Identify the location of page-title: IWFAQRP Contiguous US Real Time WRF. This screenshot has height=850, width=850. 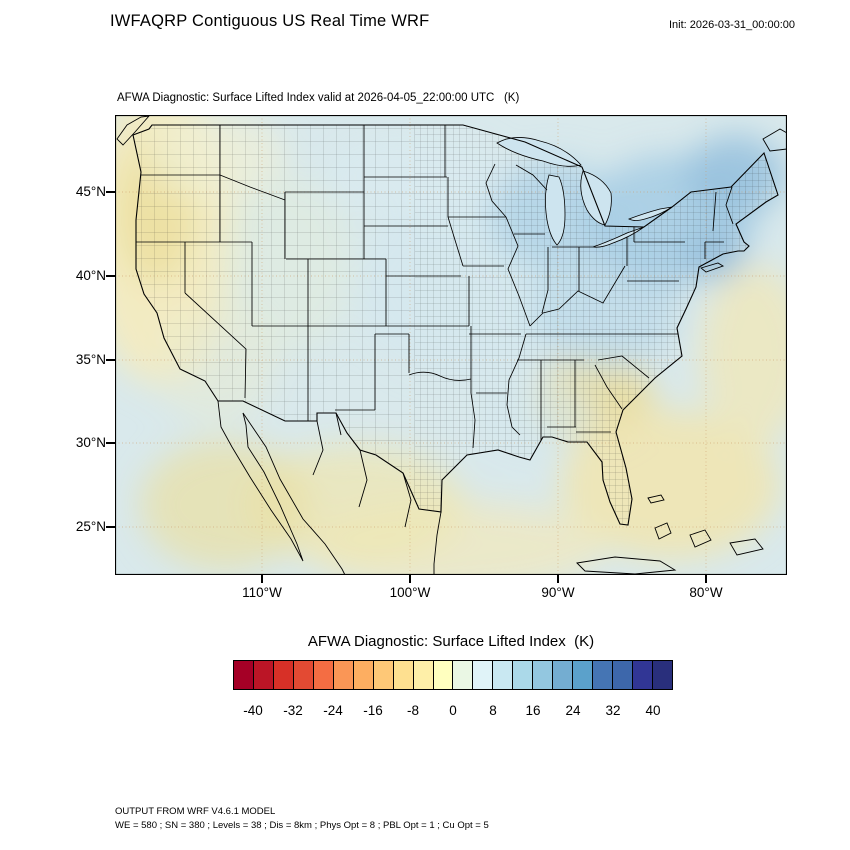
(270, 21).